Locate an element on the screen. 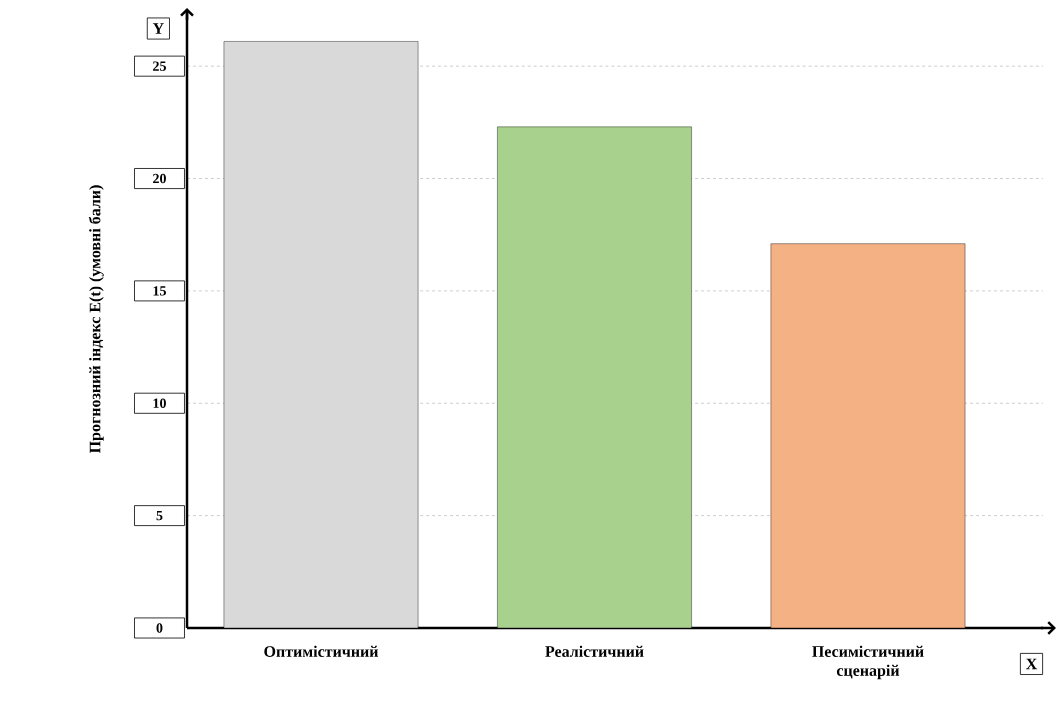 The height and width of the screenshot is (720, 1059). y-tick-label: 10 is located at coordinates (159, 403).